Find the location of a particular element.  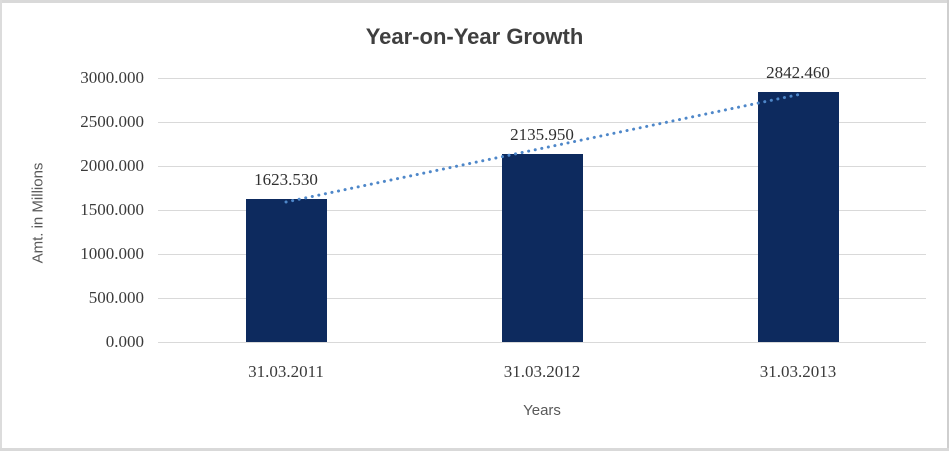

data-label: 2135.950 is located at coordinates (542, 134).